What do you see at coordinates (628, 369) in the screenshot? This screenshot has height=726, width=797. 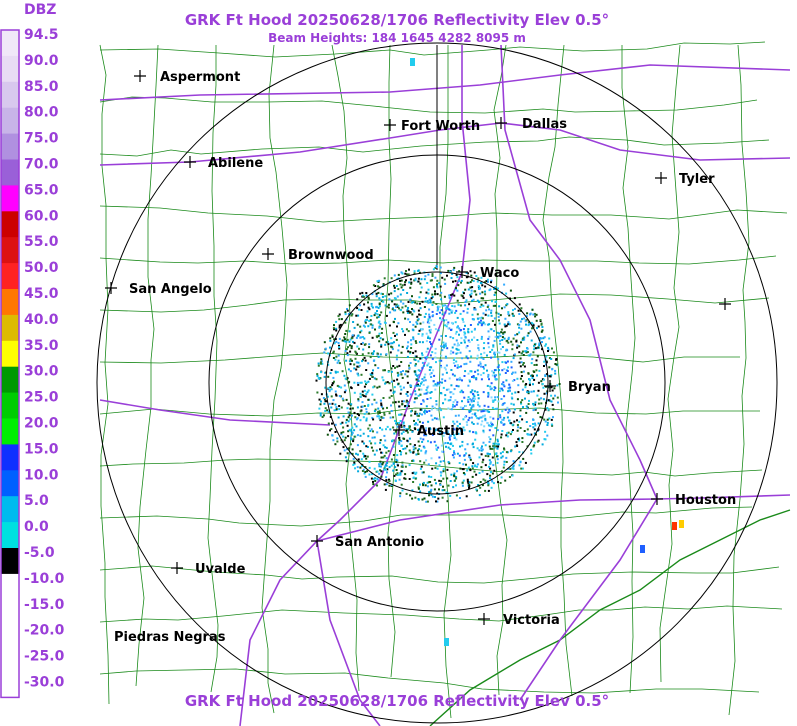 I see `county-line` at bounding box center [628, 369].